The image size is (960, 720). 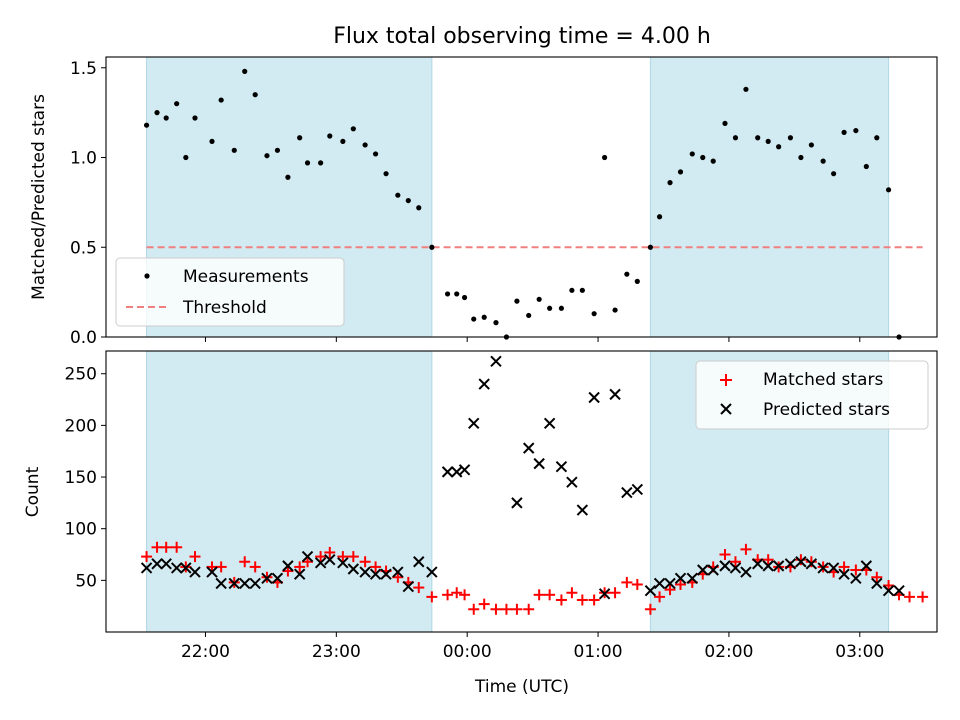 What do you see at coordinates (81, 426) in the screenshot?
I see `count-y-tick-label: 200` at bounding box center [81, 426].